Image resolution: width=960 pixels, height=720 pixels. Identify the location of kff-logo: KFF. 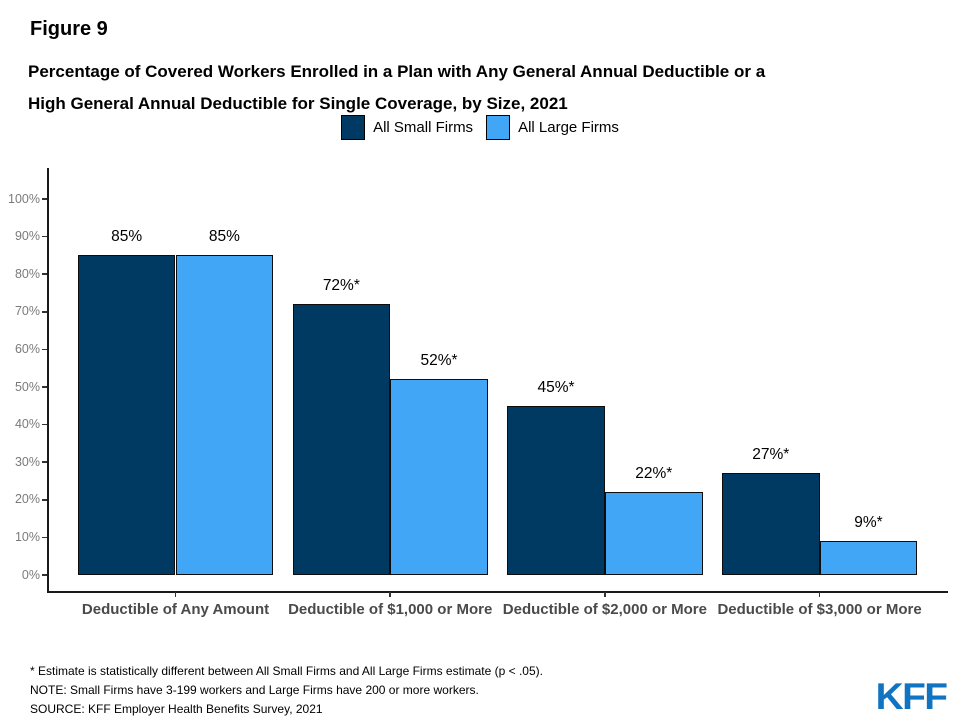
(911, 696).